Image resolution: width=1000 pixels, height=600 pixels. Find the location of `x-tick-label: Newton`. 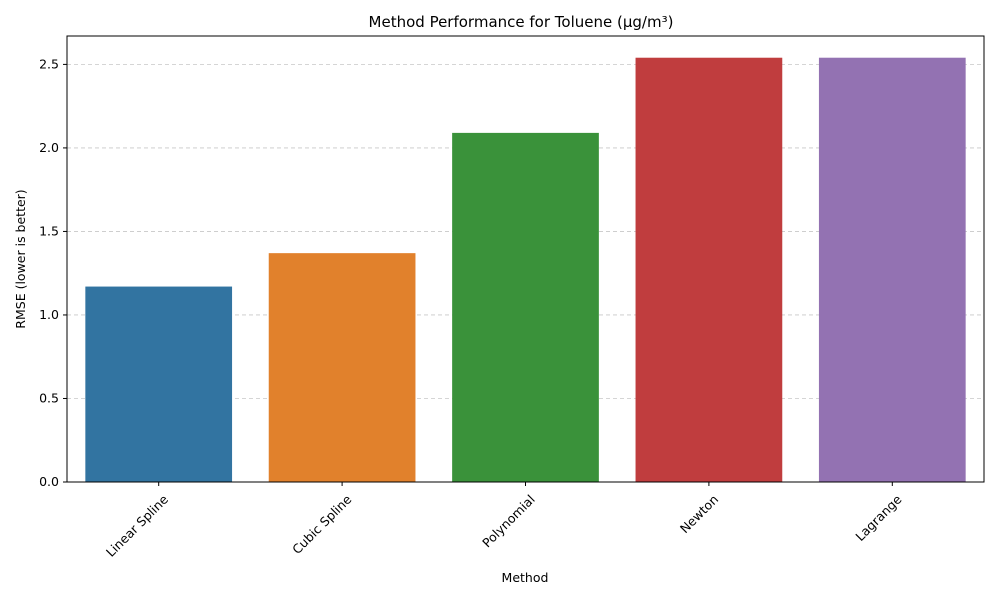

x-tick-label: Newton is located at coordinates (699, 514).